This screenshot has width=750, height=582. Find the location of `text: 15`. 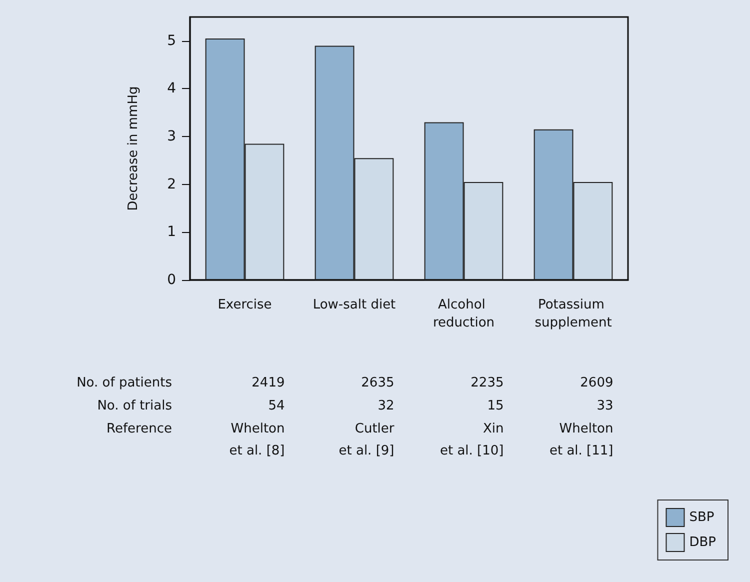

text: 15 is located at coordinates (495, 406).